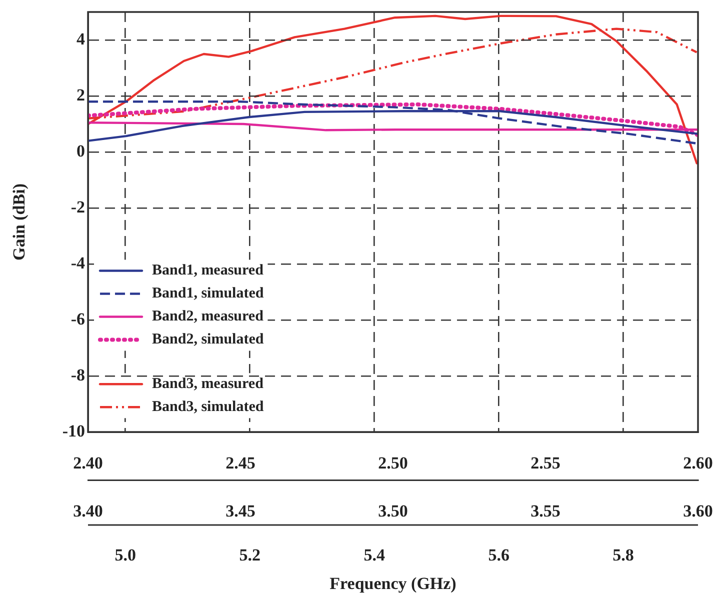 The height and width of the screenshot is (601, 722). Describe the element at coordinates (393, 122) in the screenshot. I see `line-series` at that location.